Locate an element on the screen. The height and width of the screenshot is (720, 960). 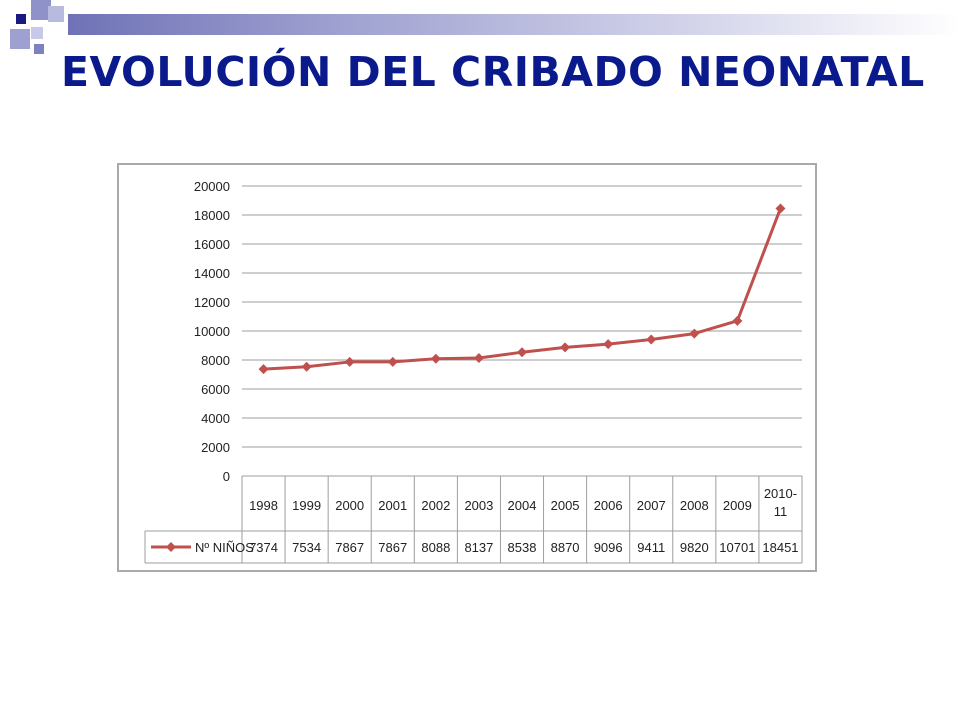
decor-square-dark is located at coordinates (21, 19).